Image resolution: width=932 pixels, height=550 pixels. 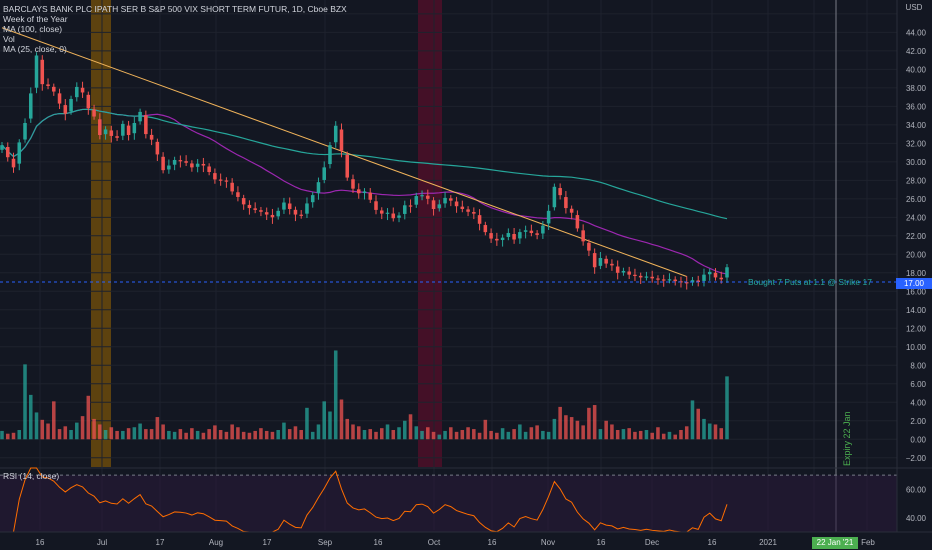 What do you see at coordinates (868, 542) in the screenshot?
I see `time-tick-label: Feb` at bounding box center [868, 542].